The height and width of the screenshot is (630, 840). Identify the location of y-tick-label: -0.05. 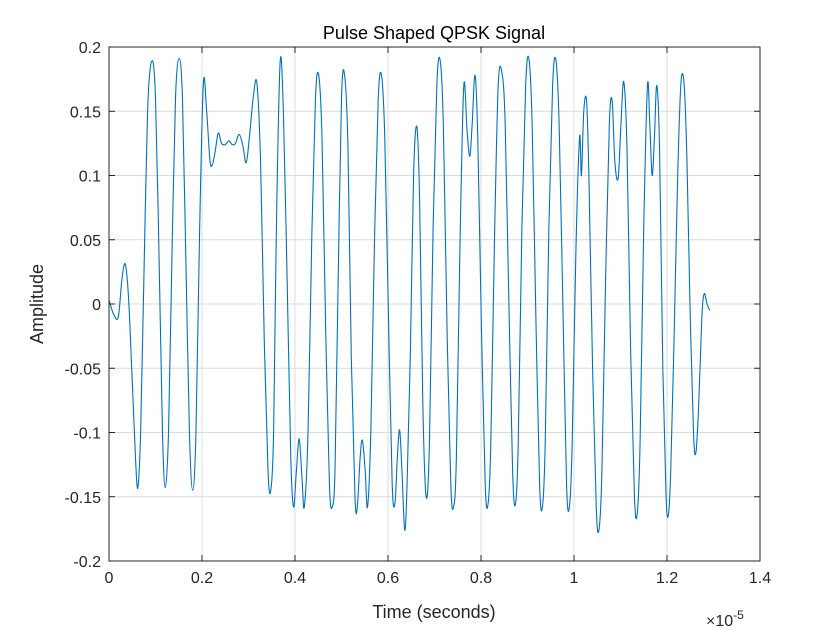
(83, 369).